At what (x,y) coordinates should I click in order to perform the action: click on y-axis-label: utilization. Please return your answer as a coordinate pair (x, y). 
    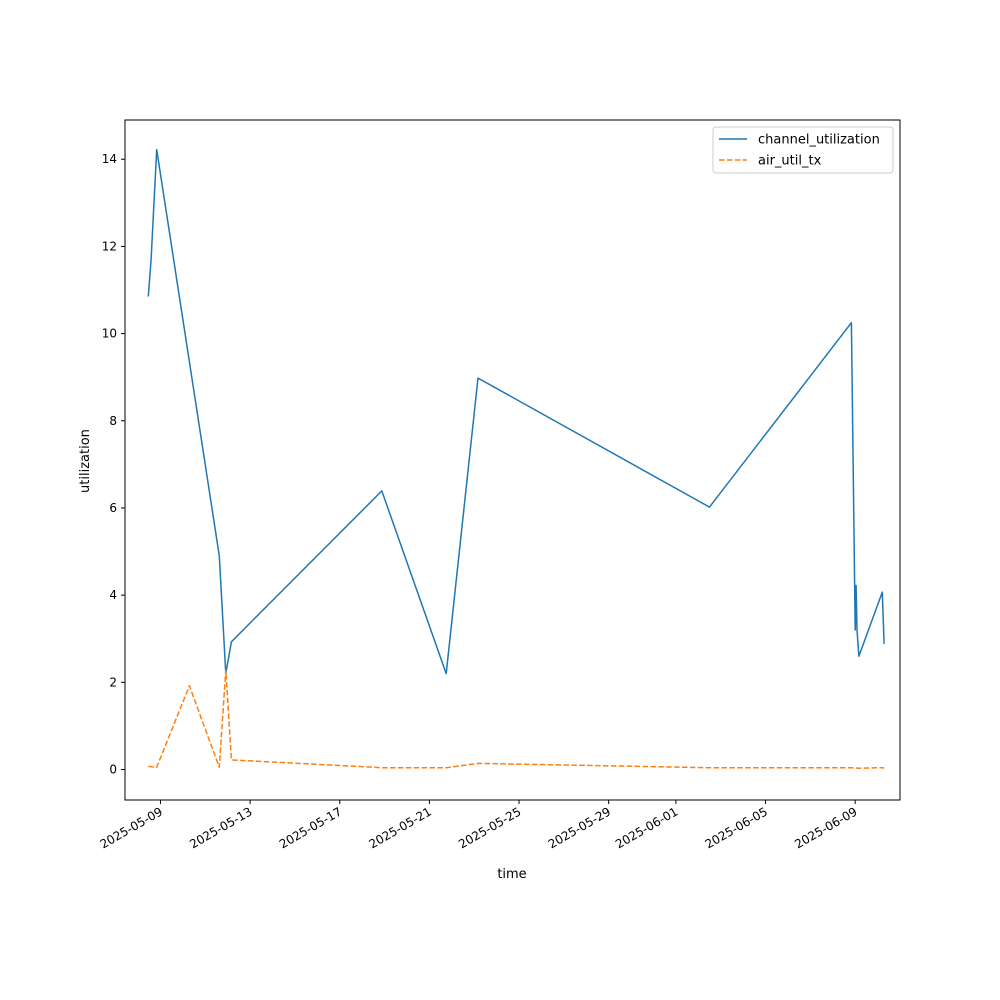
    Looking at the image, I should click on (85, 461).